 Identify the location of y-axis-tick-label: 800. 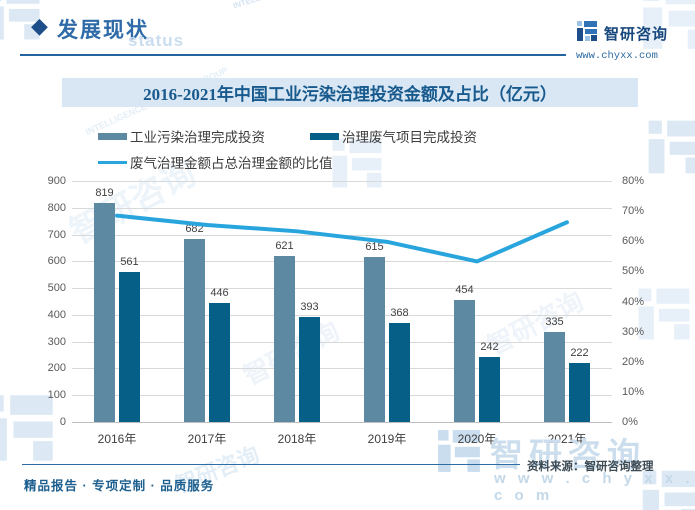
(56, 207).